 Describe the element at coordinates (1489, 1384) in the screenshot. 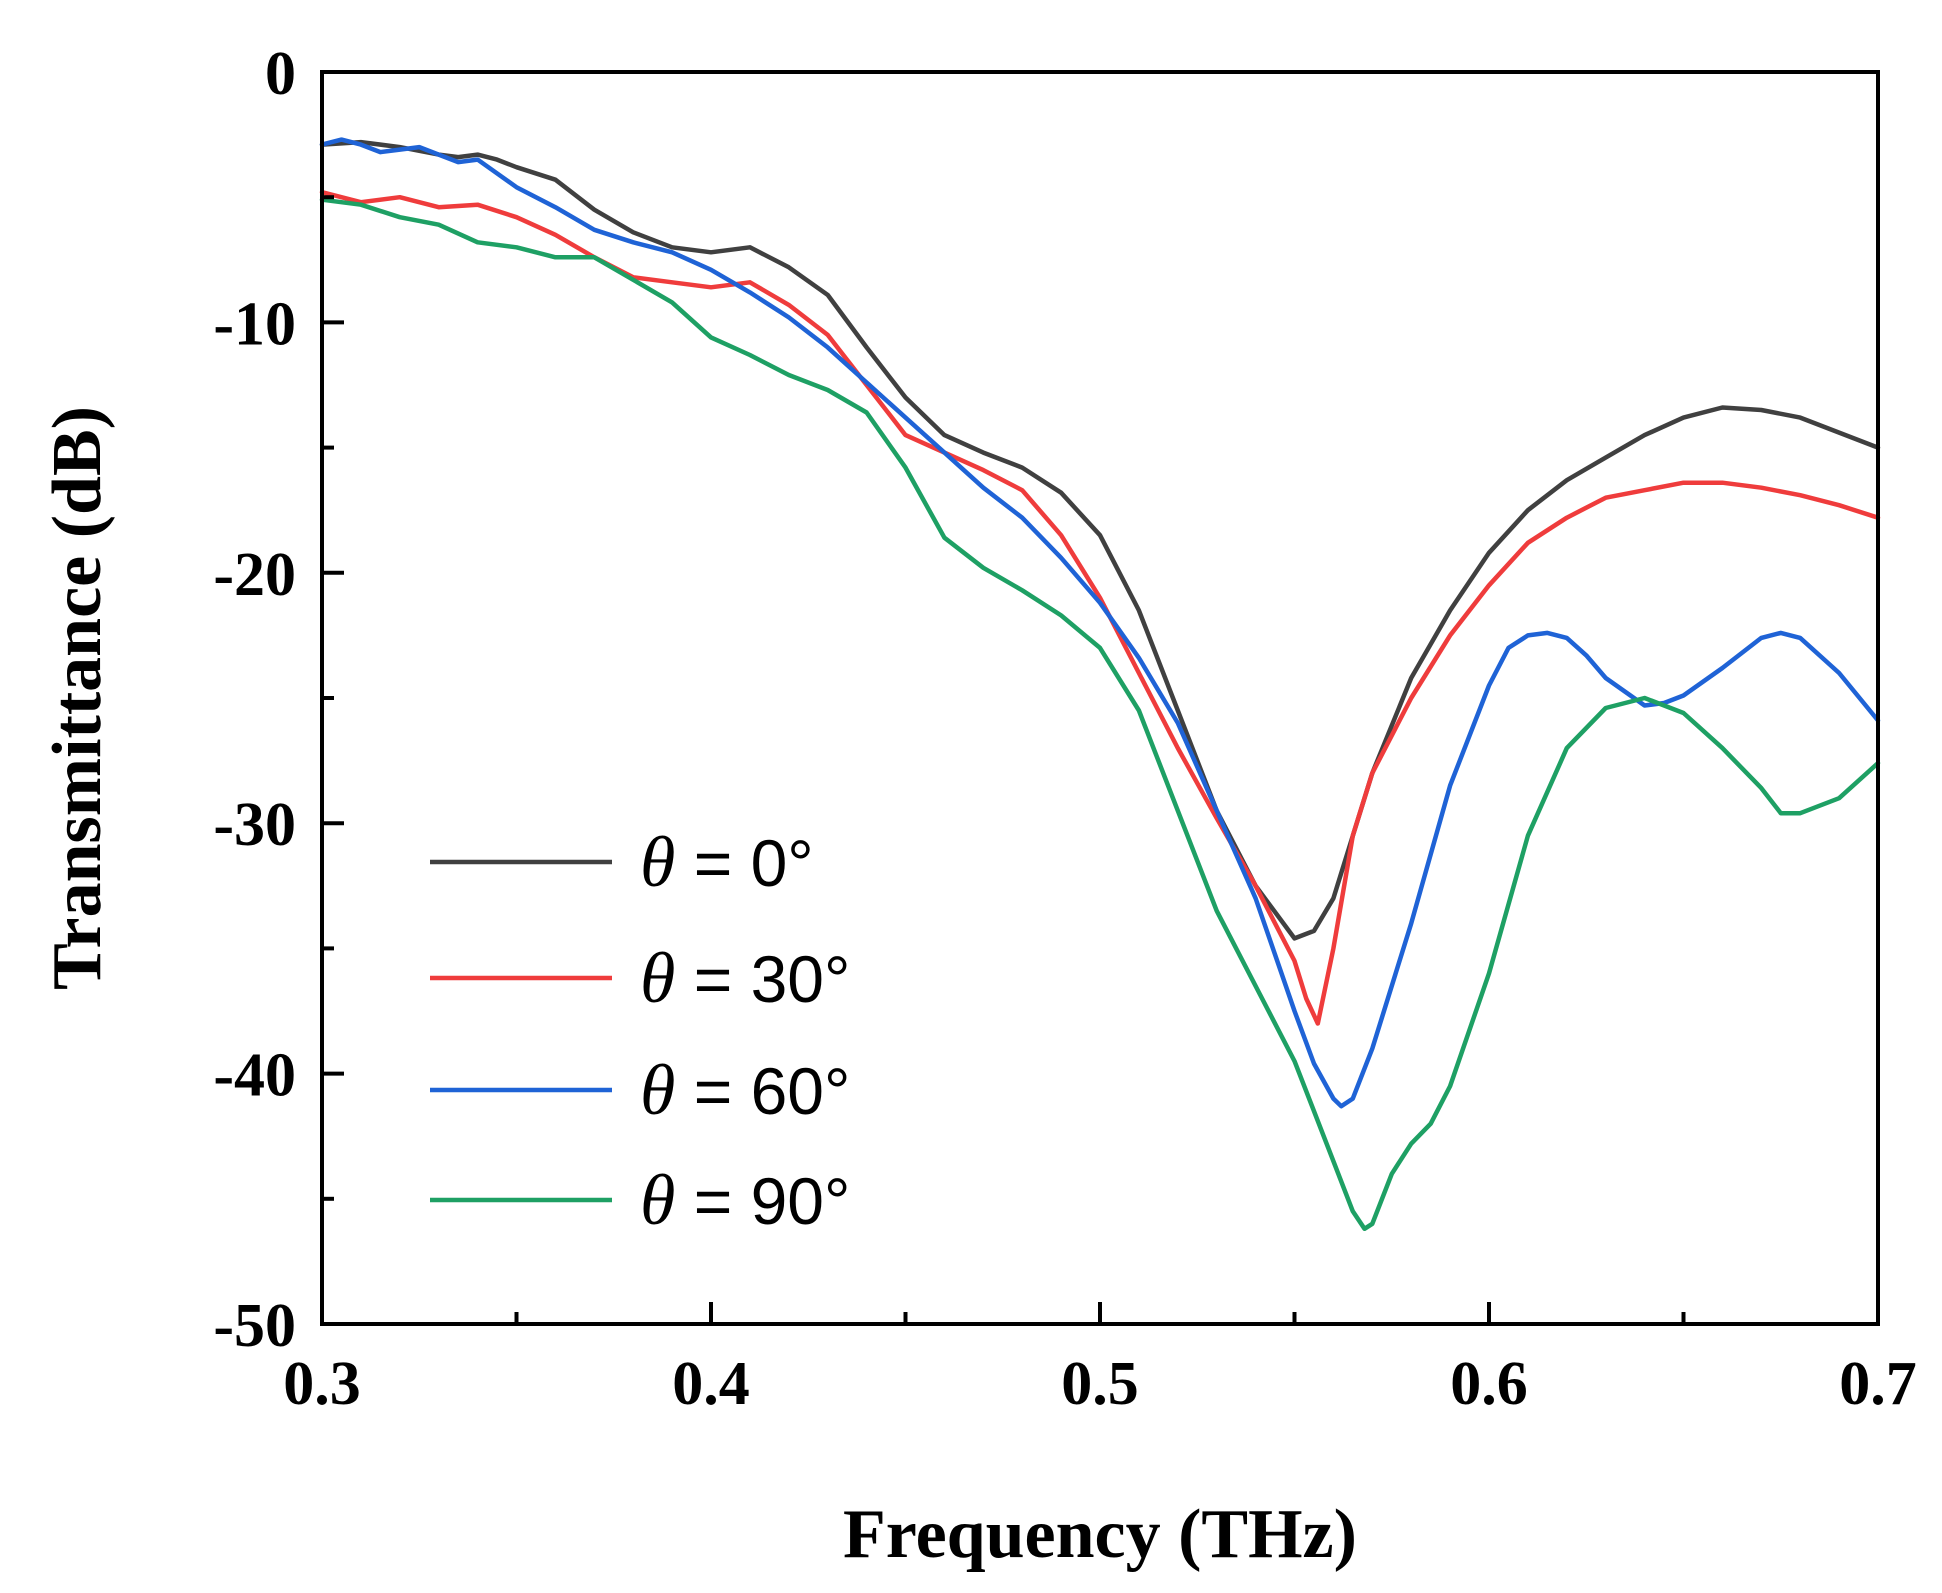

I see `x-tick-label: 0.6` at that location.